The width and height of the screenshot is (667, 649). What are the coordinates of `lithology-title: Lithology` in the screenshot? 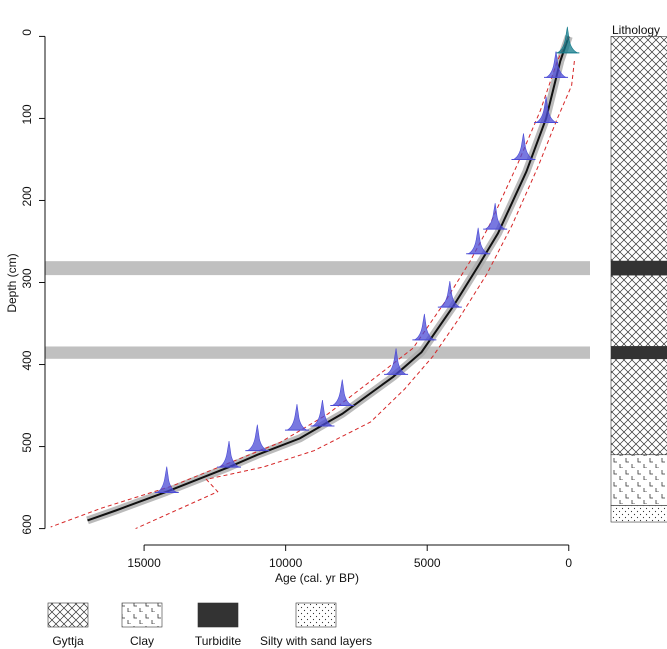 It's located at (636, 30).